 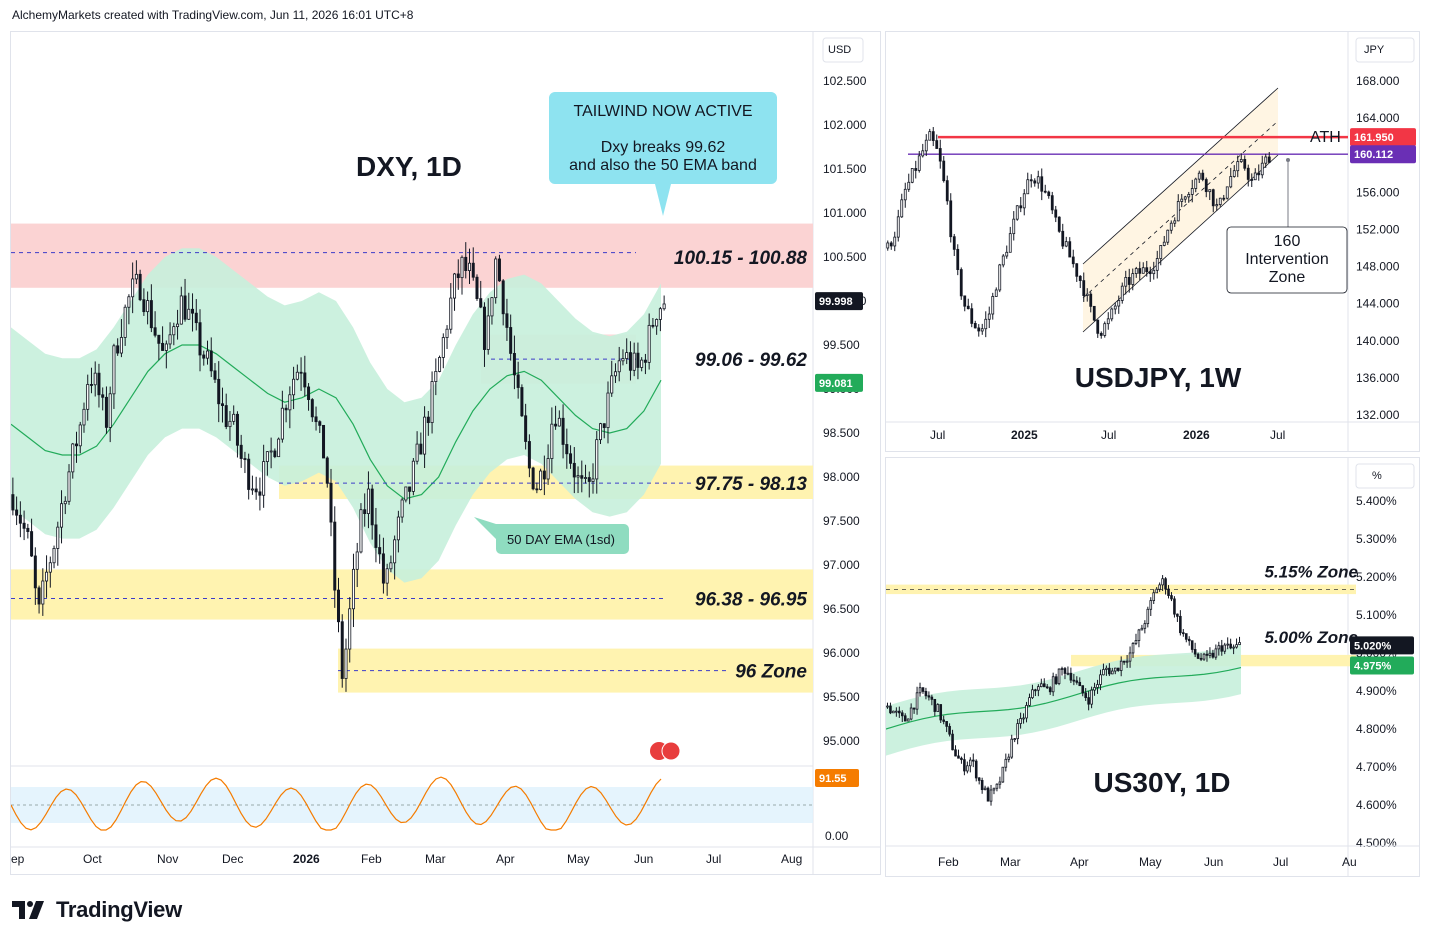 I want to click on usdjpy-currency-box, so click(x=1385, y=50).